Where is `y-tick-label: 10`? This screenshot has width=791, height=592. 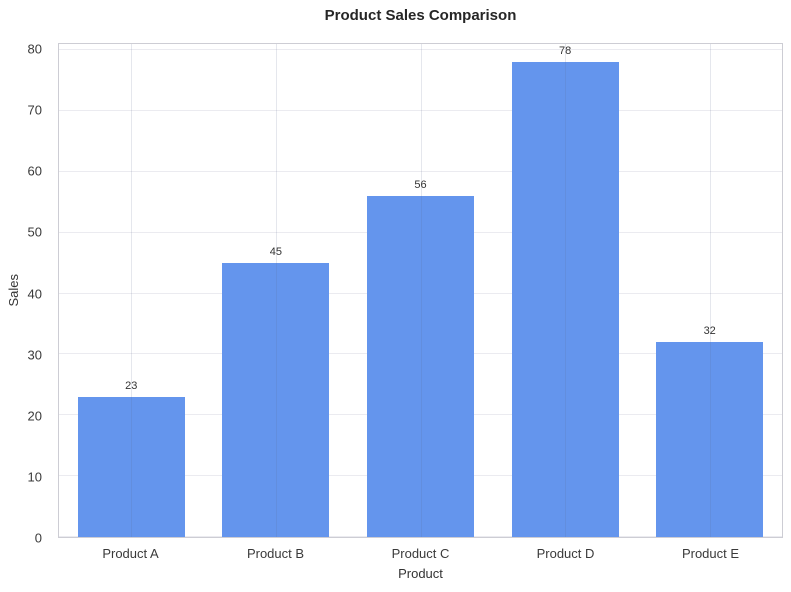
y-tick-label: 10 is located at coordinates (34, 477).